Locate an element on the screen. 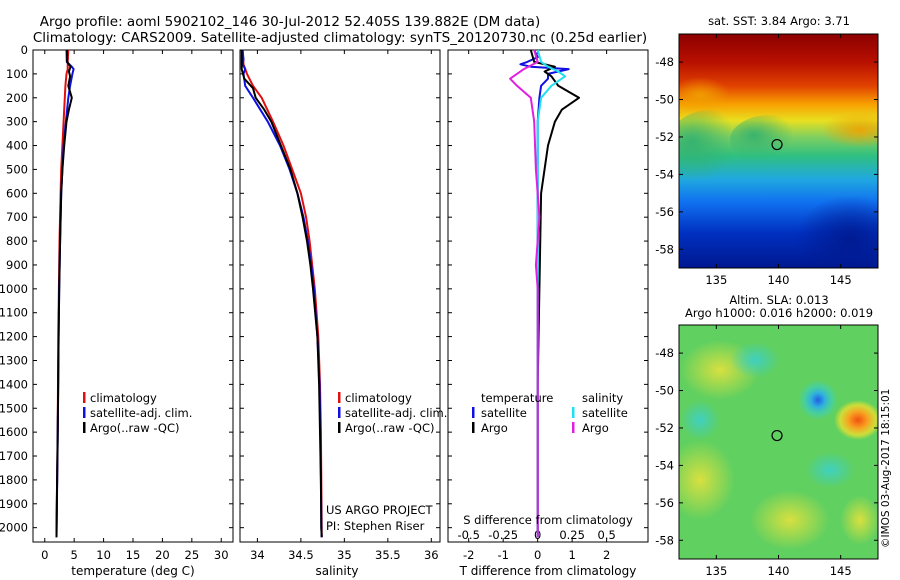  difference-xlabel: T difference from climatology is located at coordinates (548, 571).